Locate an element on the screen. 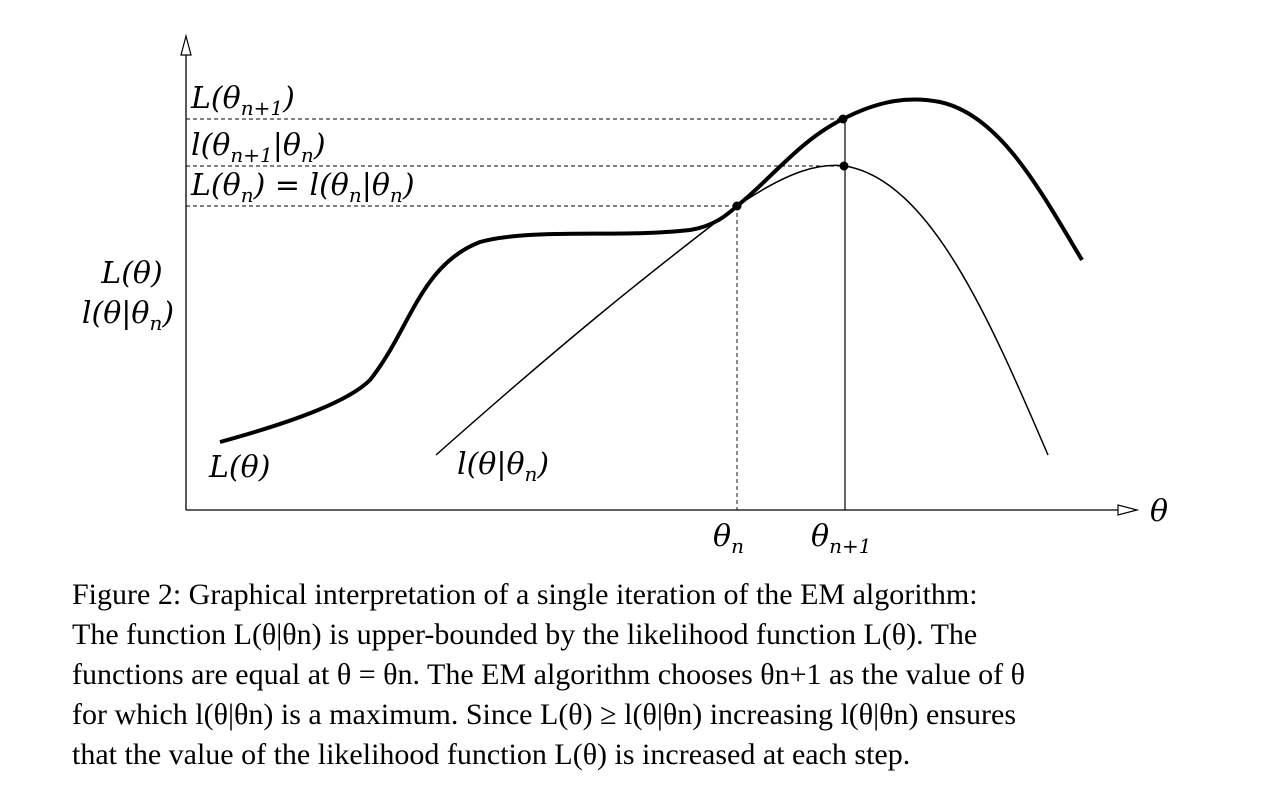 The image size is (1274, 800). y-axis-arrow-icon is located at coordinates (186, 44).